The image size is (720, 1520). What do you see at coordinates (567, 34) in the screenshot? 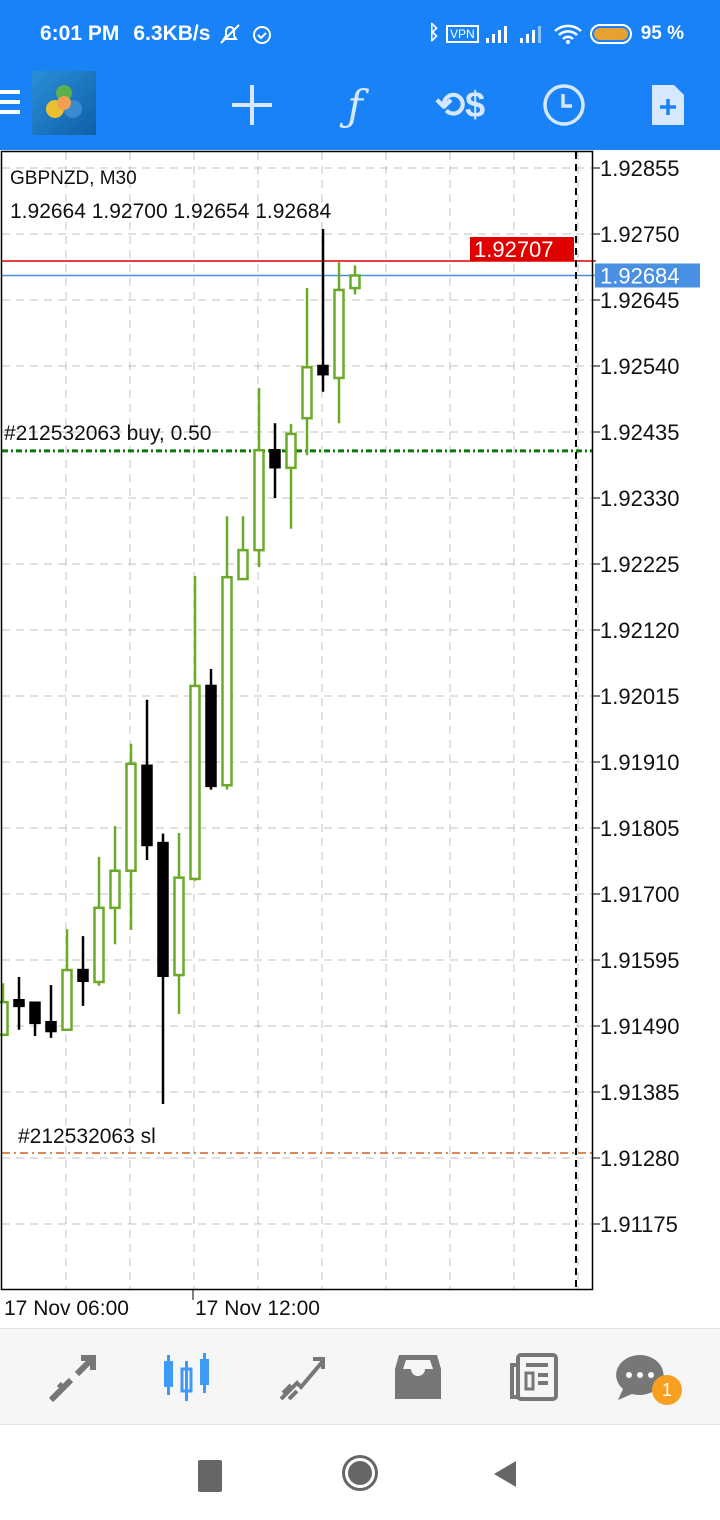
I see `wifi-icon` at bounding box center [567, 34].